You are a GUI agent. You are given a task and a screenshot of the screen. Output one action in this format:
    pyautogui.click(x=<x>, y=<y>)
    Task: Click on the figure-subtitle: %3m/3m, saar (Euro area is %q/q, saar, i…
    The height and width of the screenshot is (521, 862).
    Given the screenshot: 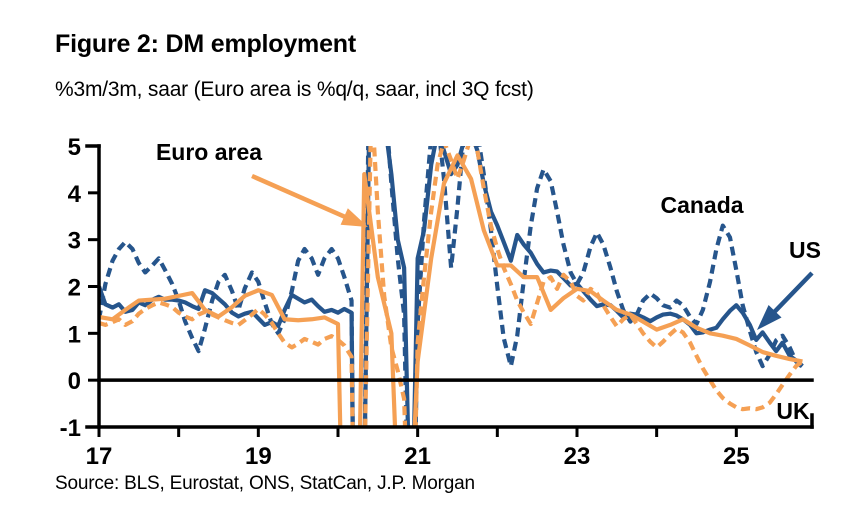 What is the action you would take?
    pyautogui.click(x=294, y=89)
    